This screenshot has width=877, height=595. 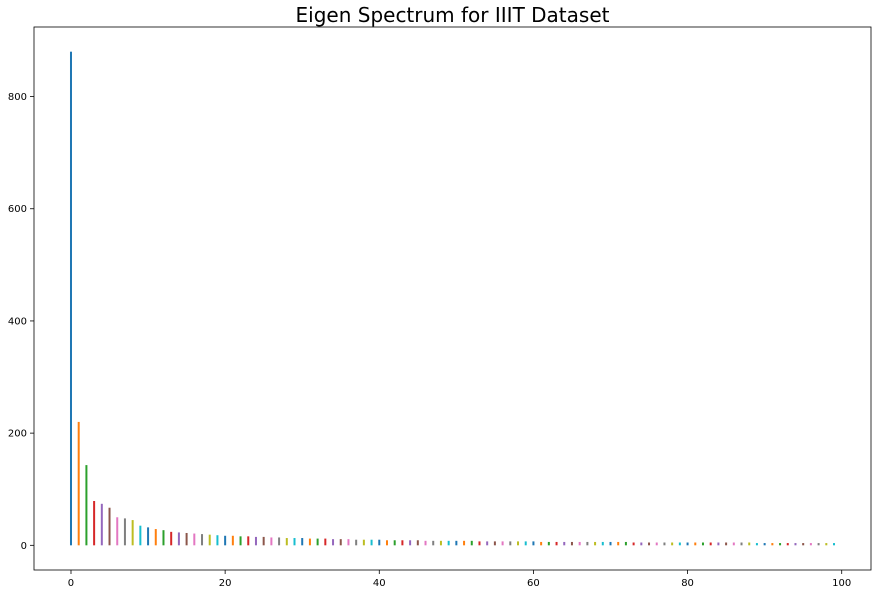 I want to click on x-tick-label: 0, so click(x=71, y=583).